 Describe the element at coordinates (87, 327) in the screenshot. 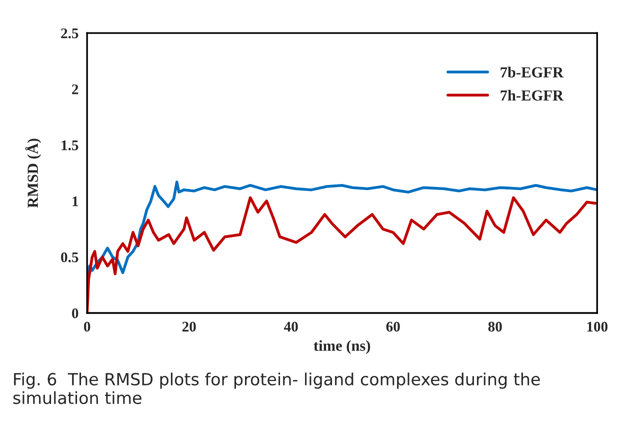

I see `x-tick-label: 0` at that location.